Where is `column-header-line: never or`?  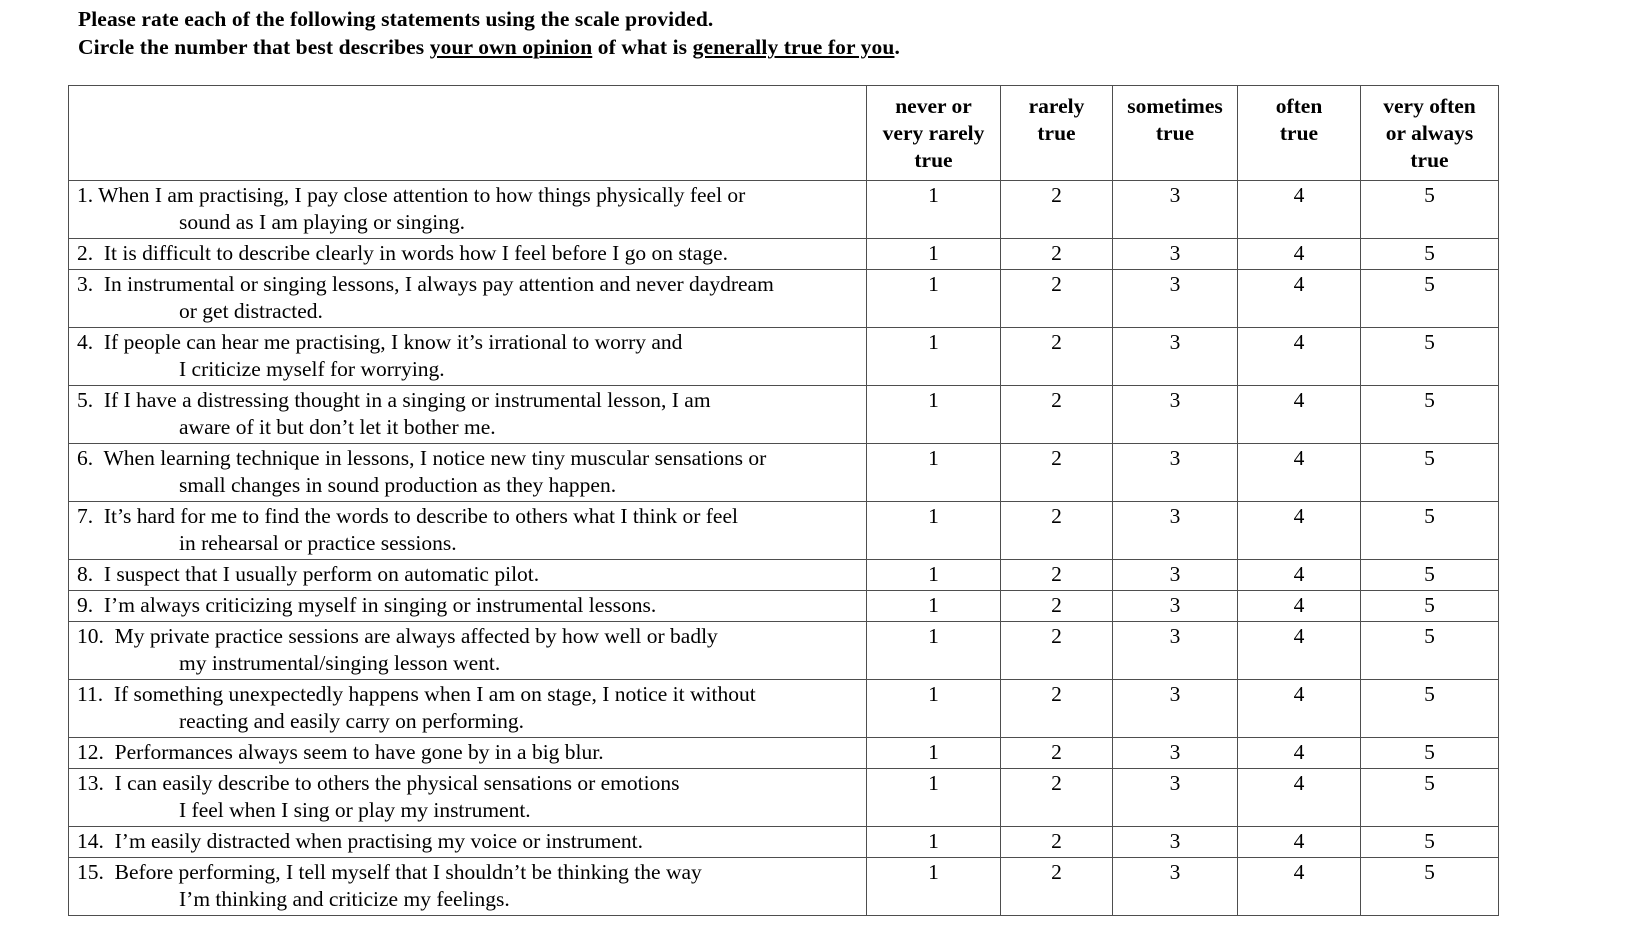
column-header-line: never or is located at coordinates (933, 106).